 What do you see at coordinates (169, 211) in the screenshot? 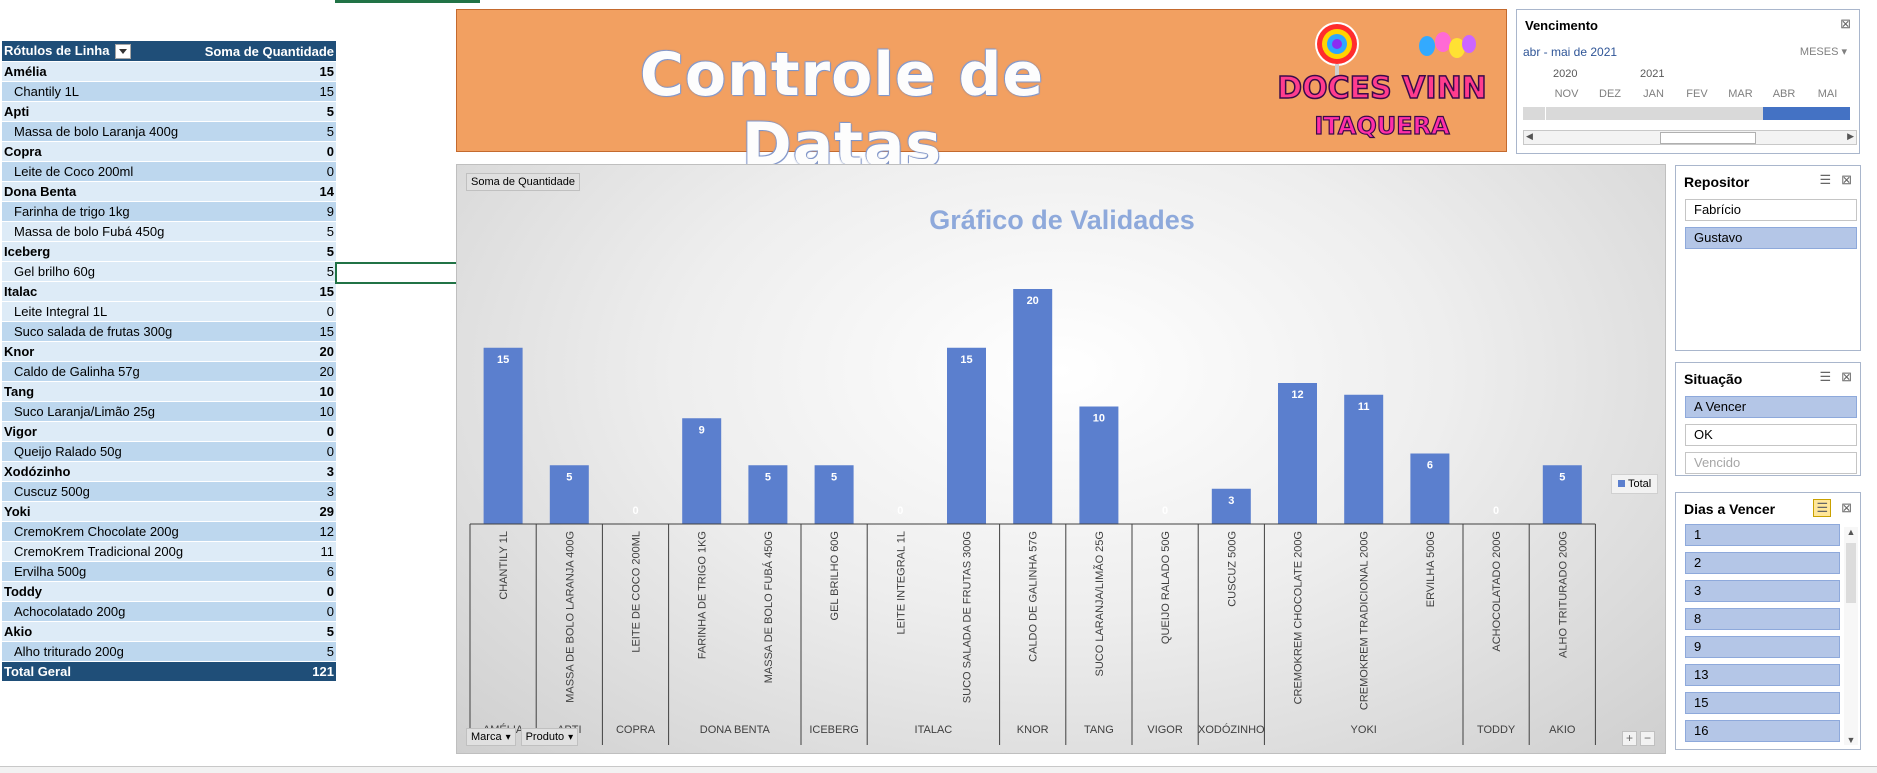
I see `pivot-item-row: Farinha de trigo 1kg 9` at bounding box center [169, 211].